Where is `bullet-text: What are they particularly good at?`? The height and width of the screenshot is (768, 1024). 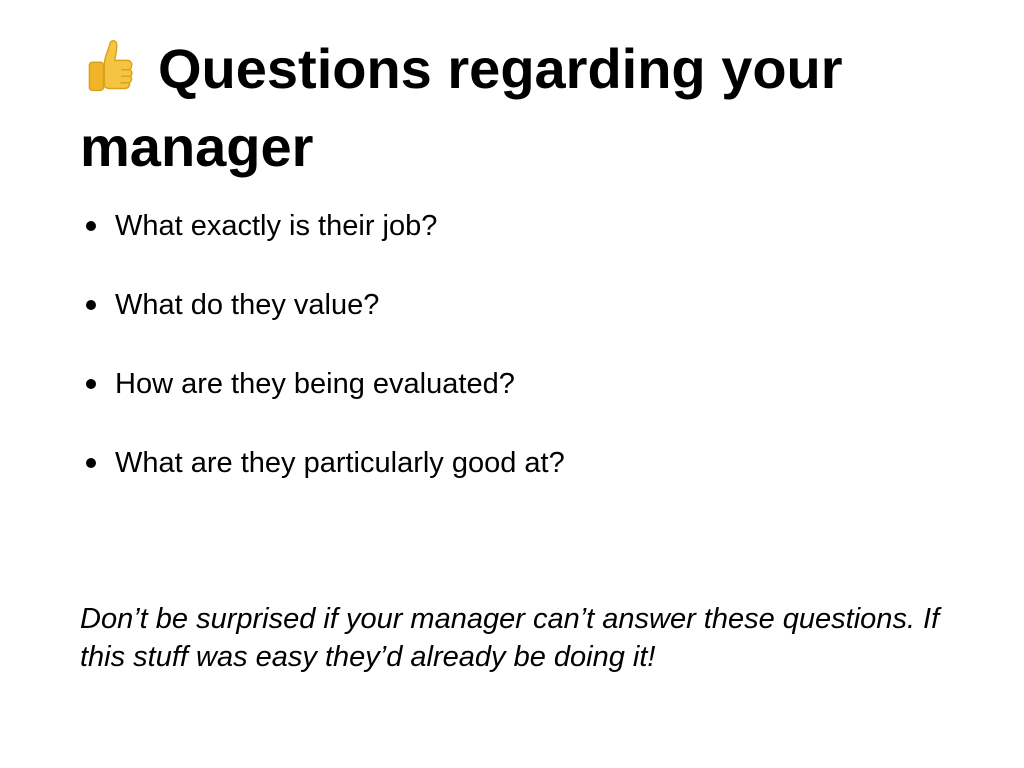
bullet-text: What are they particularly good at? is located at coordinates (340, 463).